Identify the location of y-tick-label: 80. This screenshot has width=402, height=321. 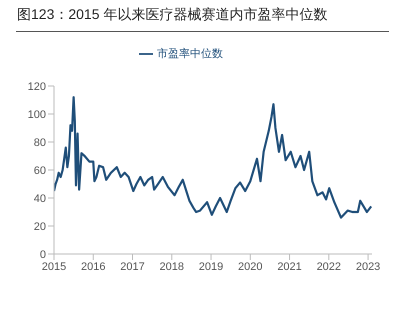
(40, 142).